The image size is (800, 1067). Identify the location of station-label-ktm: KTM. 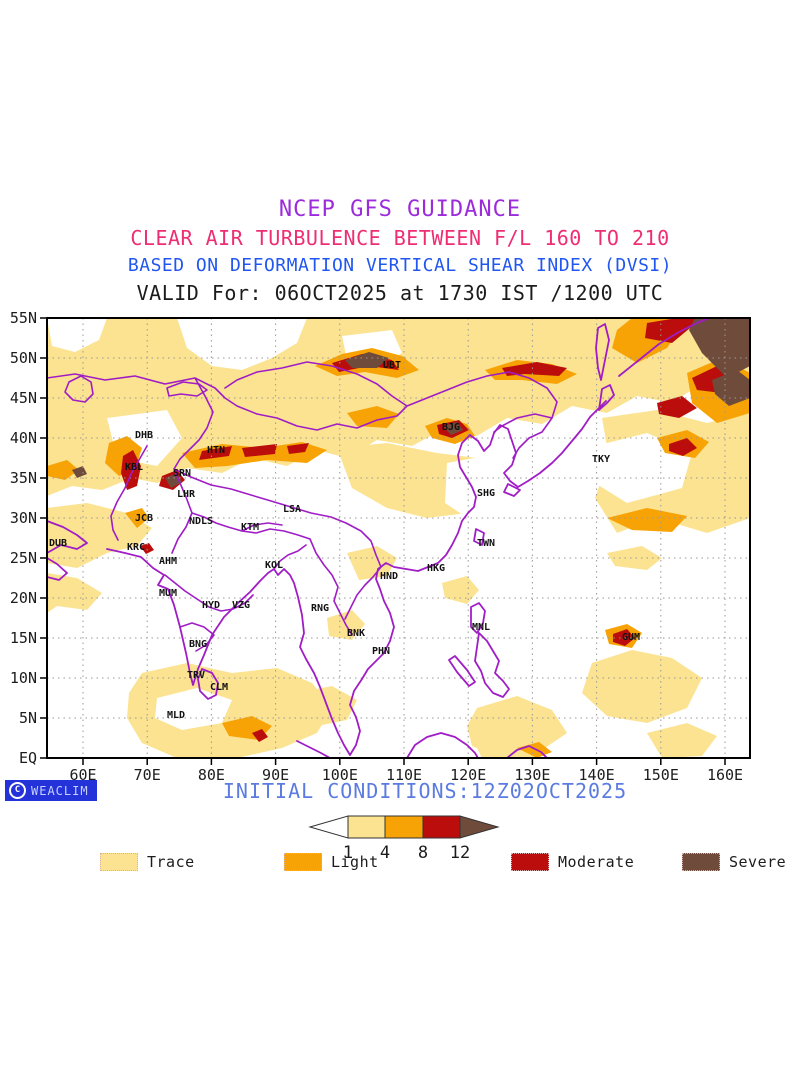
(250, 527).